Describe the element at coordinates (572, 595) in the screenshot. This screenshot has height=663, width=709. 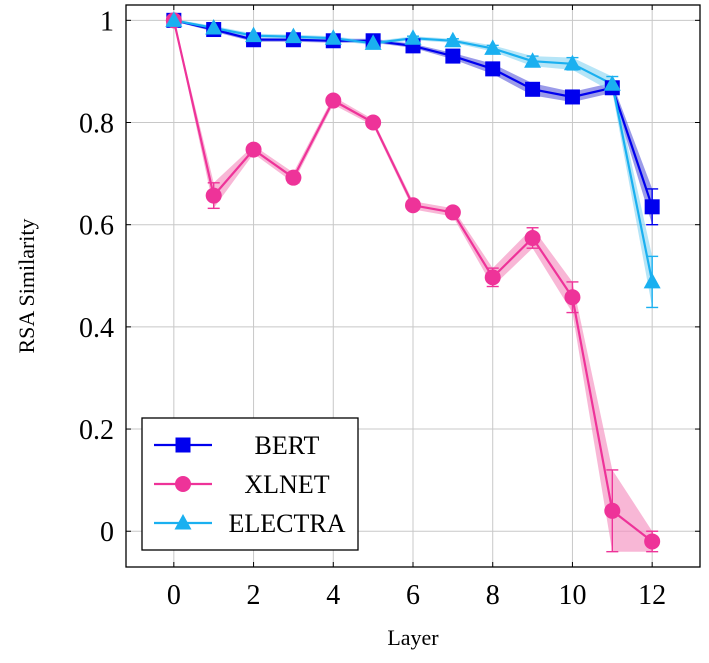
I see `x-tick-label: 10` at that location.